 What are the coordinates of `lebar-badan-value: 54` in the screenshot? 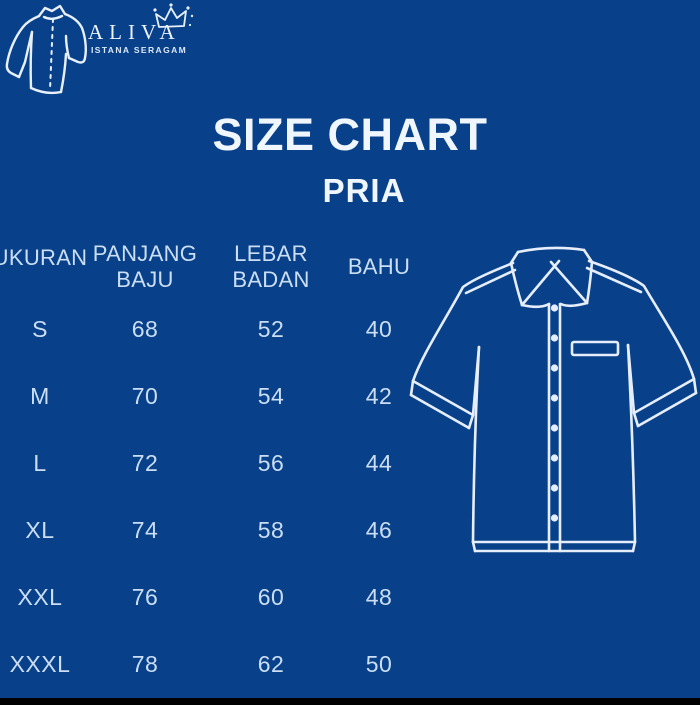 It's located at (271, 396).